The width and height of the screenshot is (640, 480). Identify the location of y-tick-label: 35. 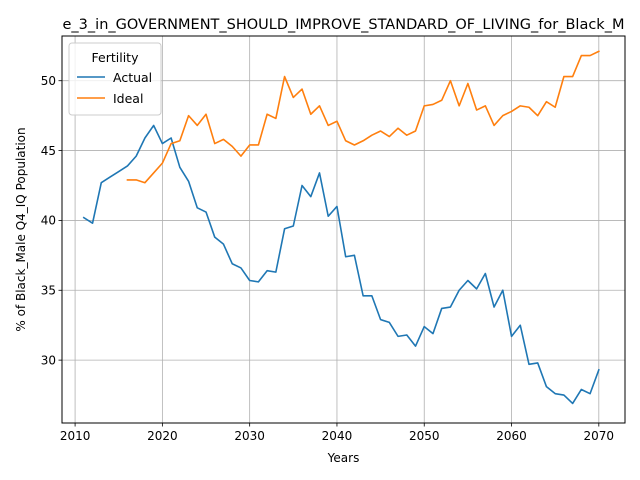
(48, 291).